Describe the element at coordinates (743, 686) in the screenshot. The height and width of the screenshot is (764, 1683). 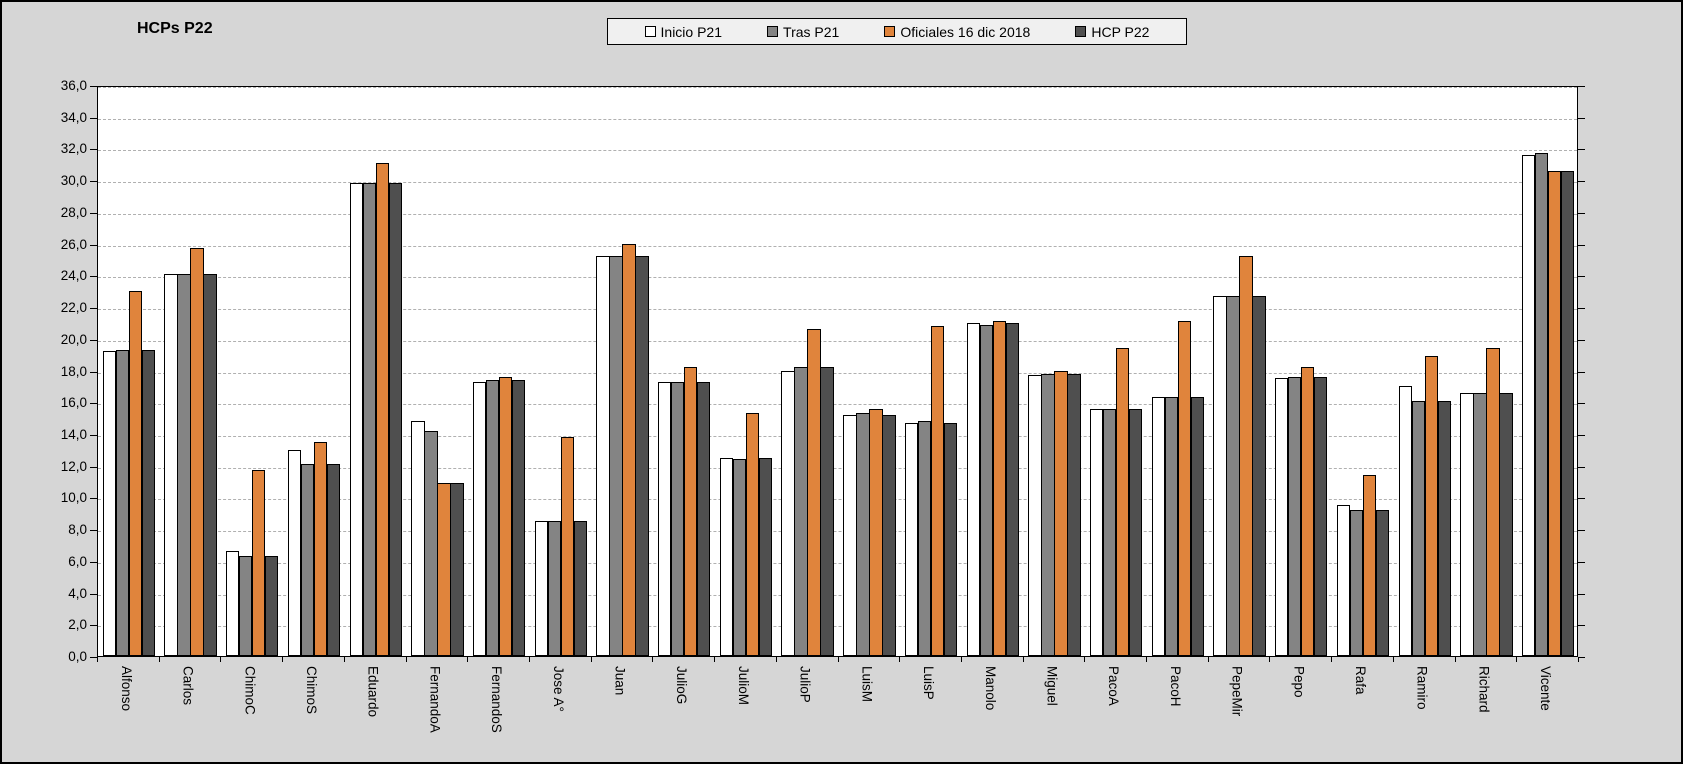
I see `x-axis-label: JulioM` at that location.